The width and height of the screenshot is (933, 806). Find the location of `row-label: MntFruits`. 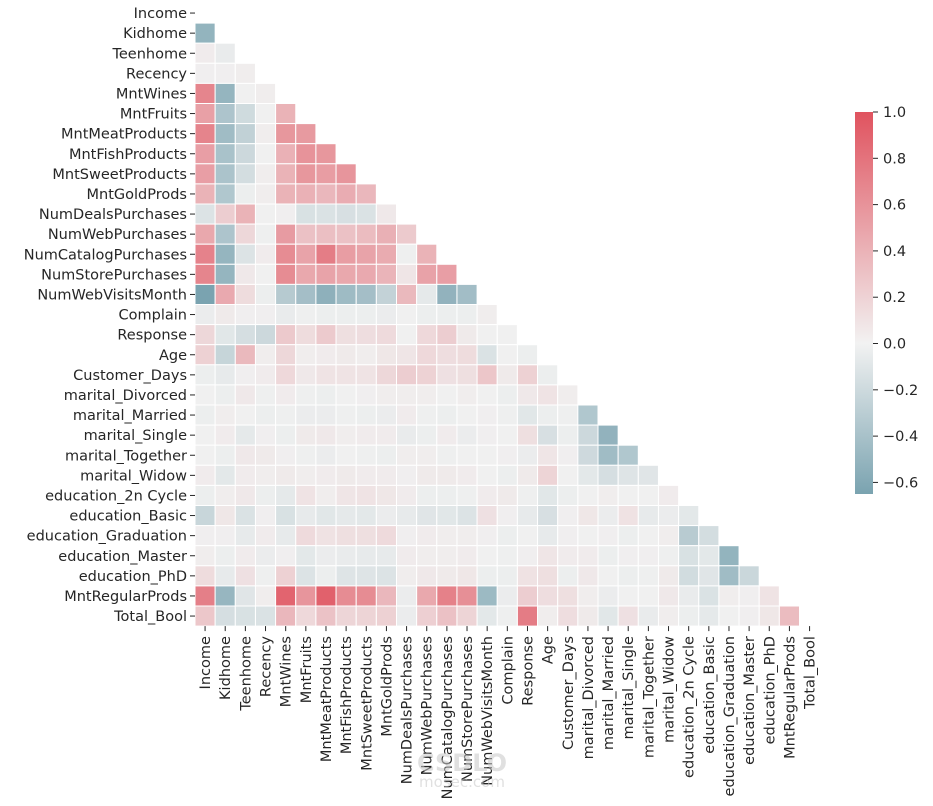

row-label: MntFruits is located at coordinates (153, 115).